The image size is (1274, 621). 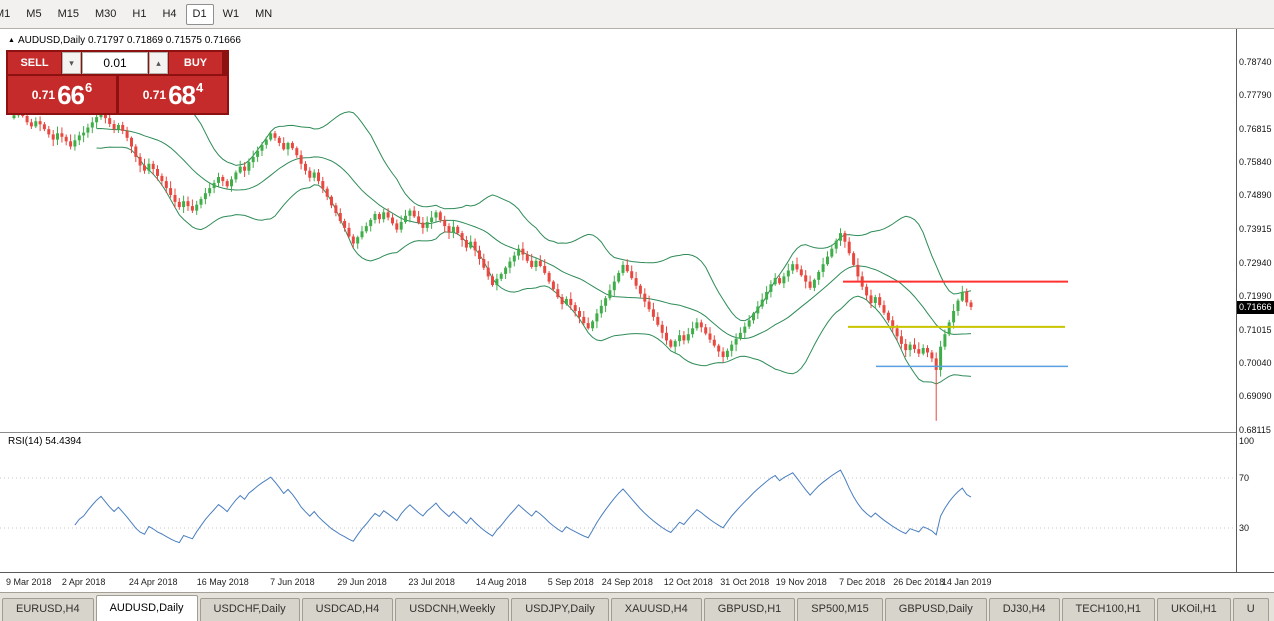 I want to click on chart-symbol-label: AUDUSD,Daily, so click(x=51, y=40).